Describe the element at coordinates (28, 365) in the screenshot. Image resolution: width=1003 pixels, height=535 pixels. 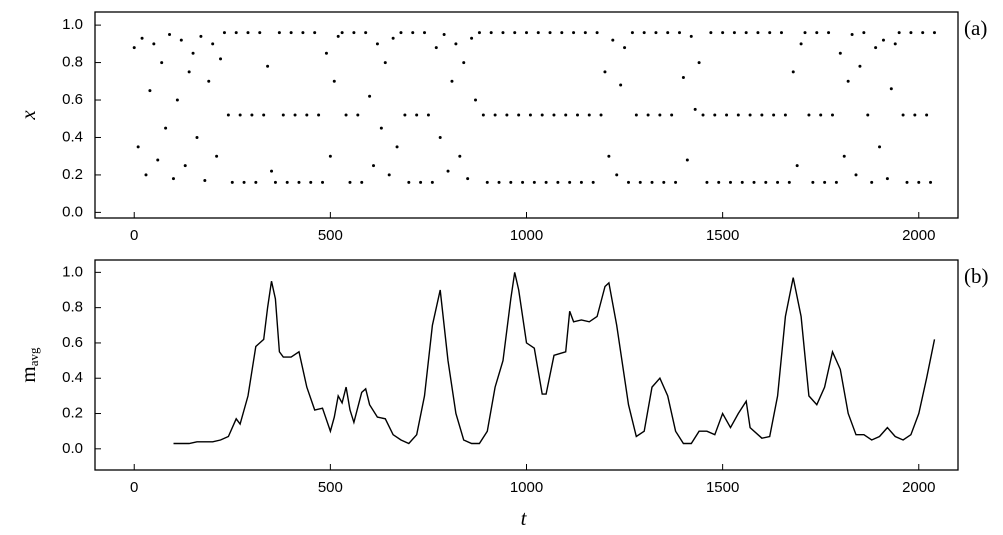
I see `y-axis-label: mavg` at that location.